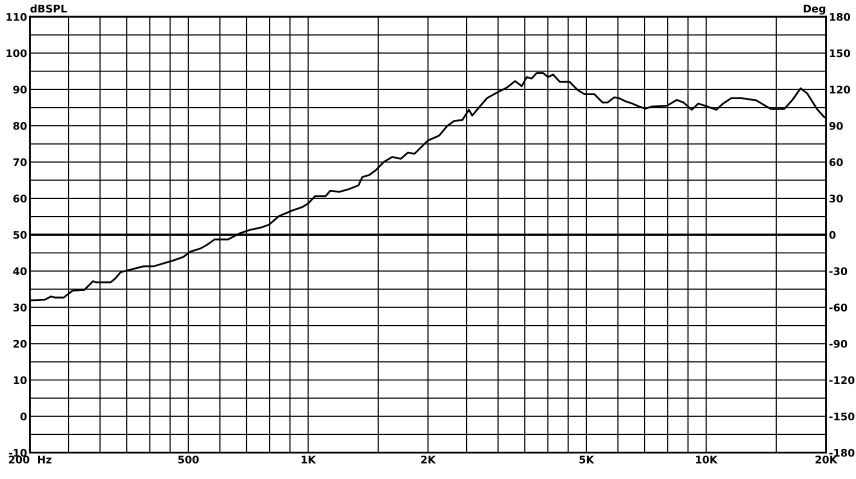  I want to click on y-tick-label: 50, so click(20, 234).